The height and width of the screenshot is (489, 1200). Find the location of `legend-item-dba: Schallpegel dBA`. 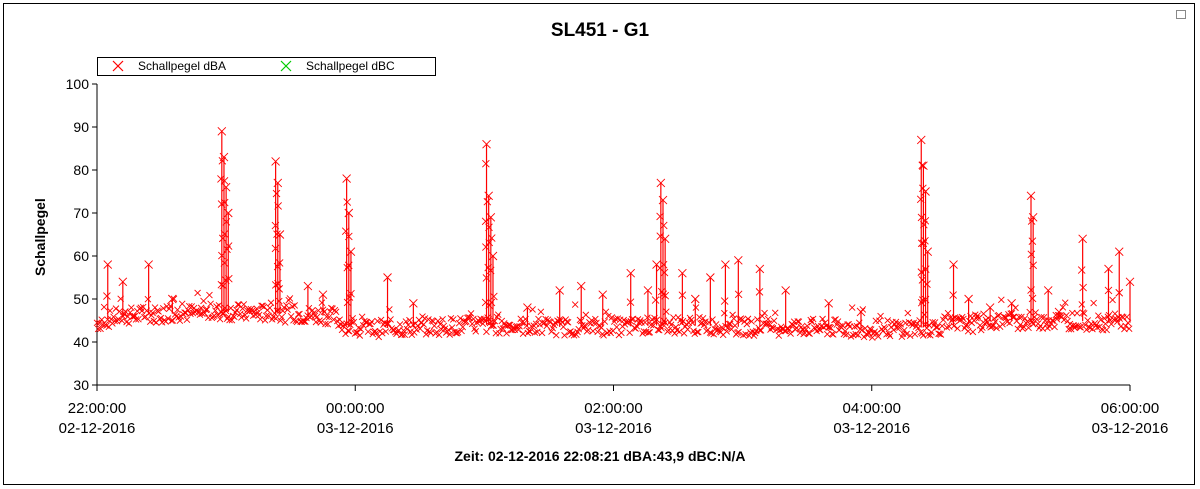

legend-item-dba: Schallpegel dBA is located at coordinates (168, 66).